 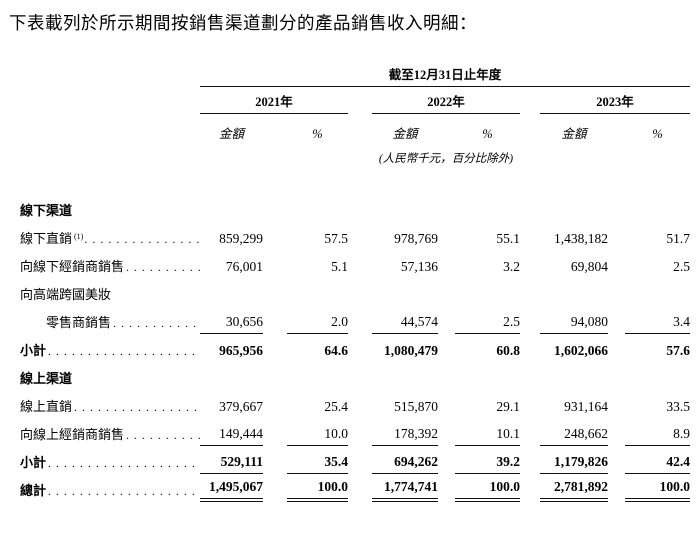 What do you see at coordinates (355, 208) in the screenshot?
I see `section-header-row: 線下渠道` at bounding box center [355, 208].